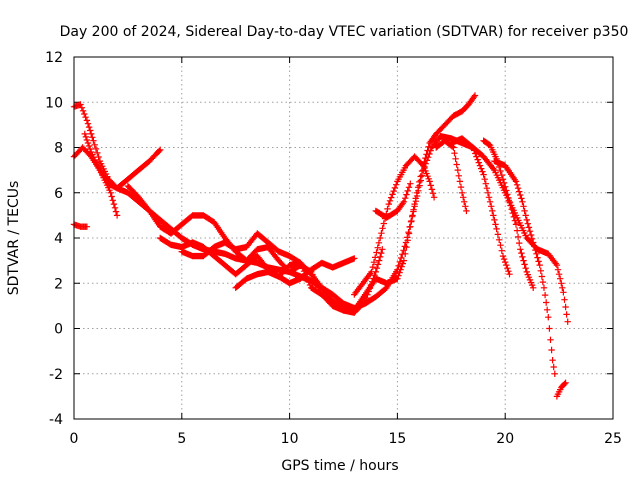 The height and width of the screenshot is (480, 640). I want to click on series-track-j, so click(393, 200).